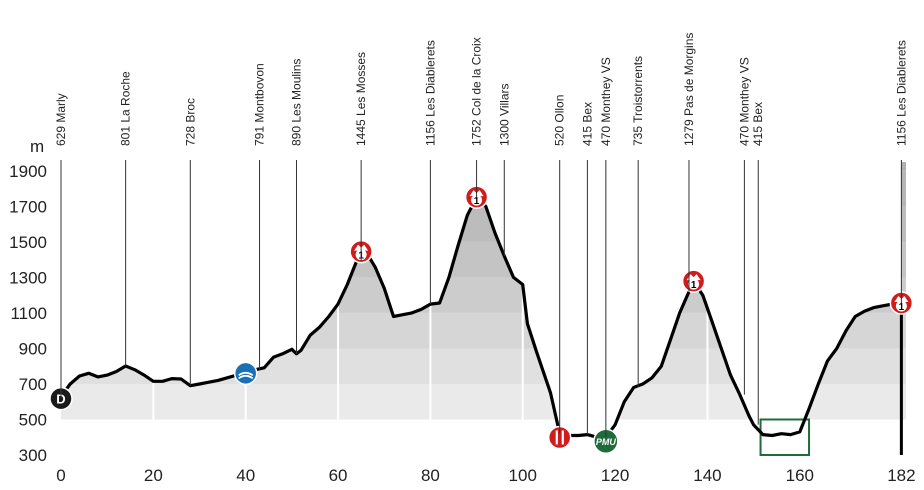 Image resolution: width=924 pixels, height=490 pixels. What do you see at coordinates (504, 115) in the screenshot?
I see `waypoint-label: 1300 Villars` at bounding box center [504, 115].